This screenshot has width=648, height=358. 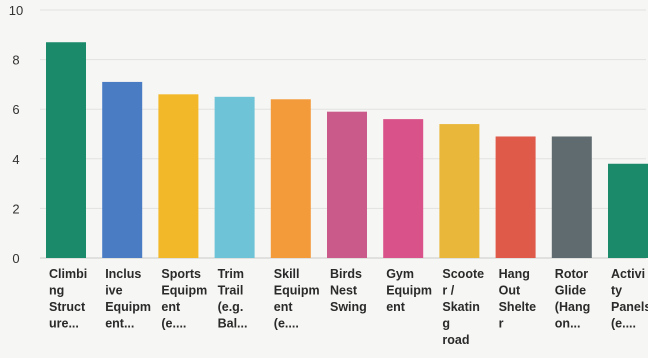 What do you see at coordinates (448, 291) in the screenshot?
I see `x-category-label-line: r /` at bounding box center [448, 291].